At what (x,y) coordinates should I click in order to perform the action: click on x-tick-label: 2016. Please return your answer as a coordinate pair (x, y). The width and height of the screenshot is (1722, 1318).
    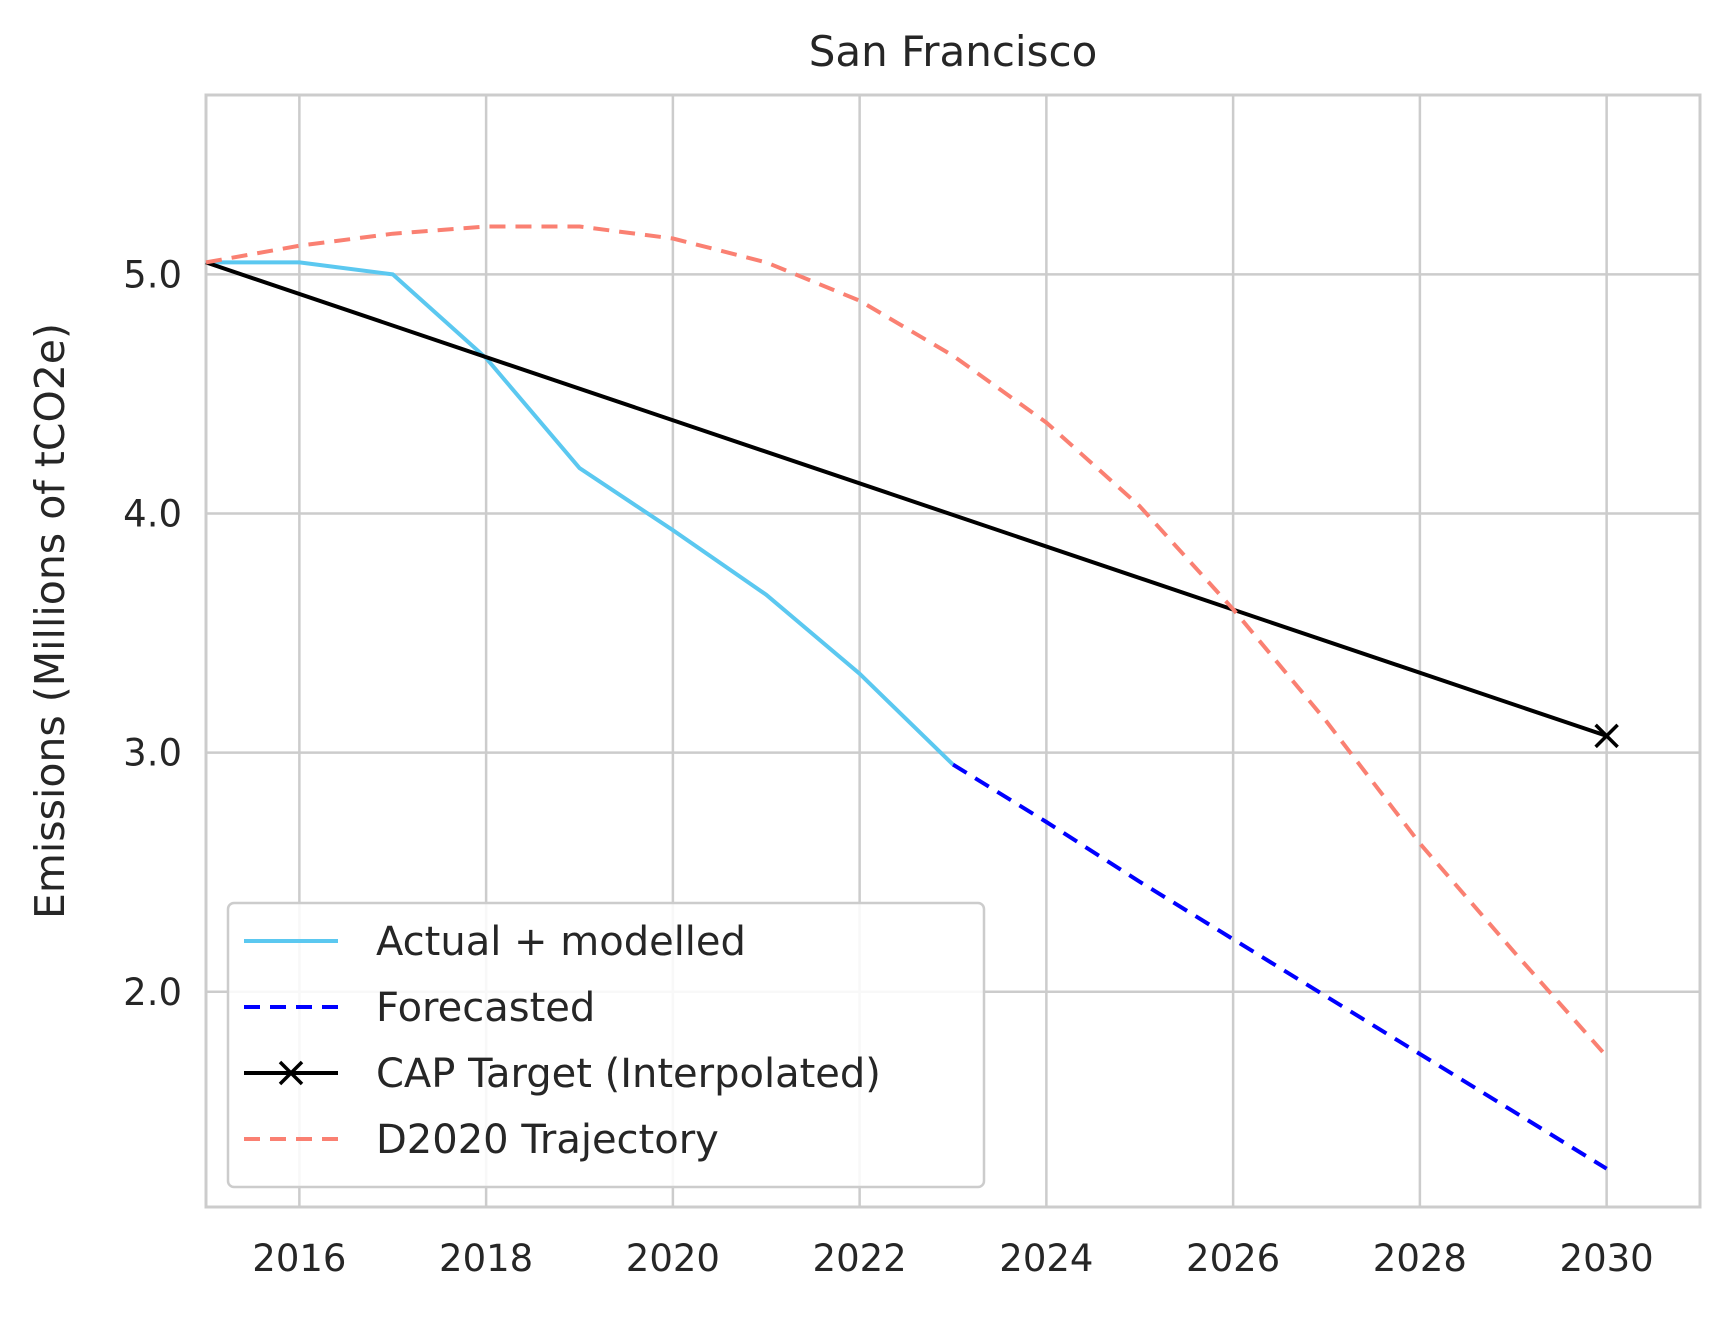
    Looking at the image, I should click on (299, 1258).